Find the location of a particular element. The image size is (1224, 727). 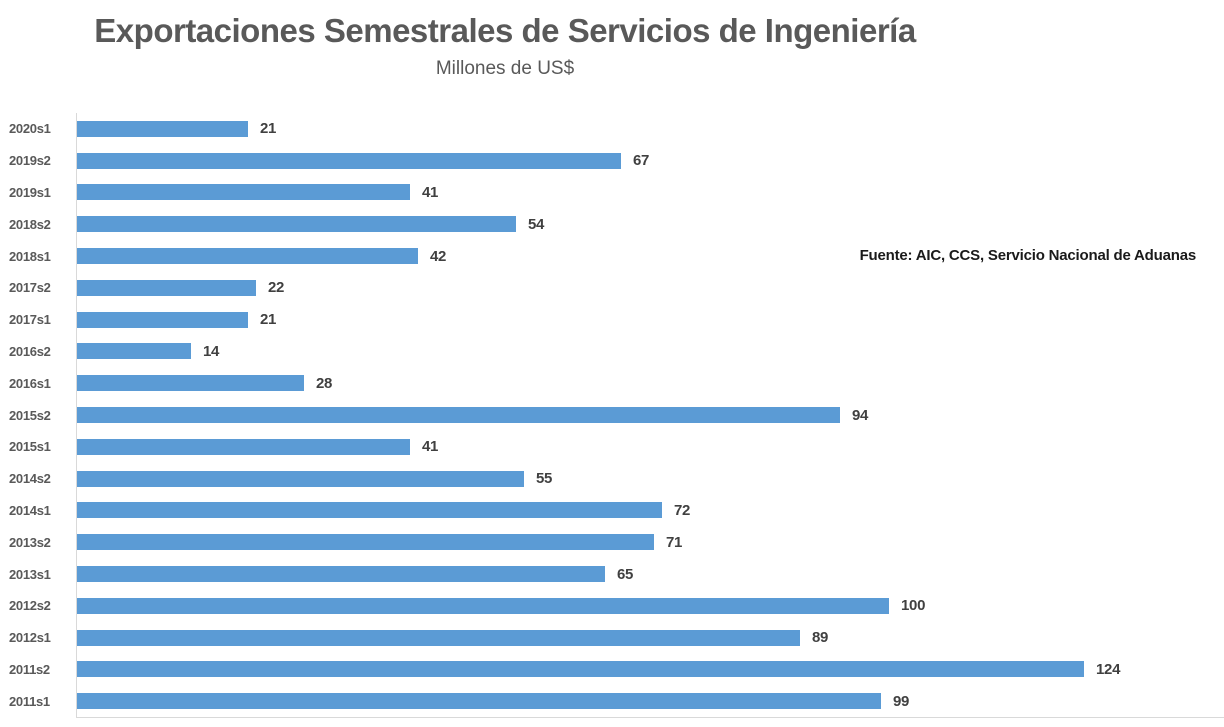

bar-row: 2016s2 14 is located at coordinates (612, 352).